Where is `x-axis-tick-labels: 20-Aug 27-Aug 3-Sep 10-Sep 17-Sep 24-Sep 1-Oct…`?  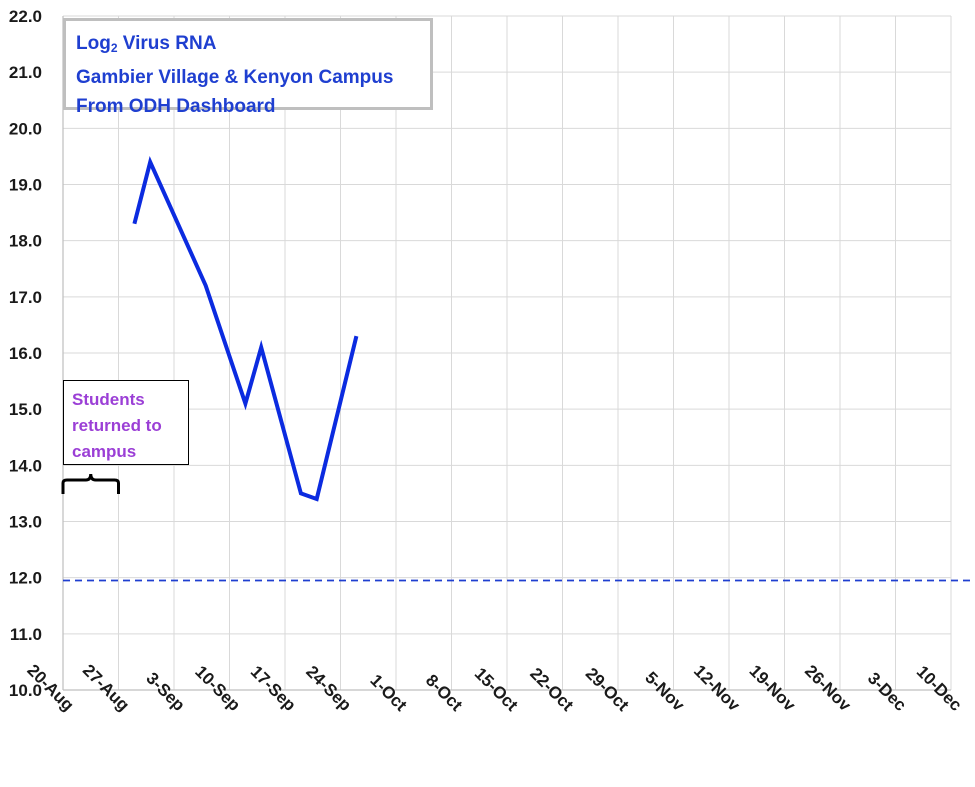 x-axis-tick-labels: 20-Aug 27-Aug 3-Sep 10-Sep 17-Sep 24-Sep 1-Oct… is located at coordinates (494, 688).